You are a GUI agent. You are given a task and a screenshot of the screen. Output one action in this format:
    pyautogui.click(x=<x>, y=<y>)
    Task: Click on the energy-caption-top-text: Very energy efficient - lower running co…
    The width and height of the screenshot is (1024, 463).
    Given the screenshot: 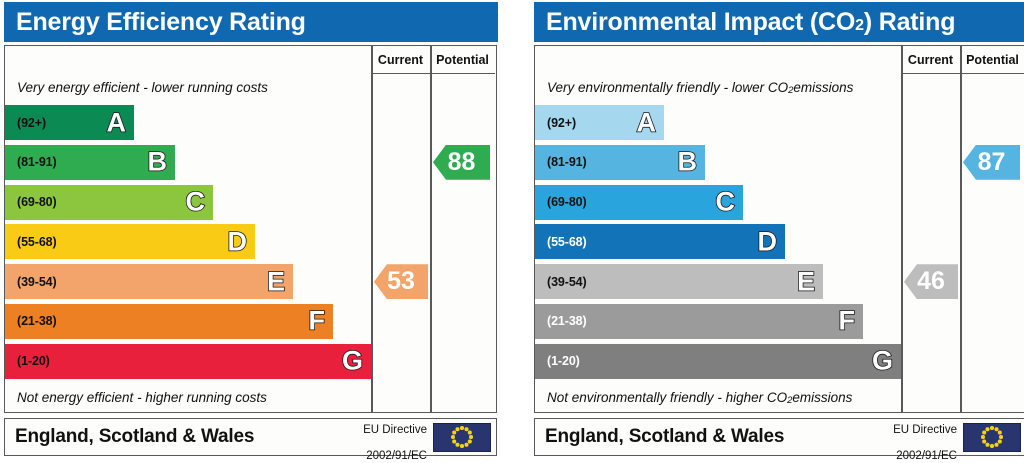 What is the action you would take?
    pyautogui.click(x=142, y=87)
    